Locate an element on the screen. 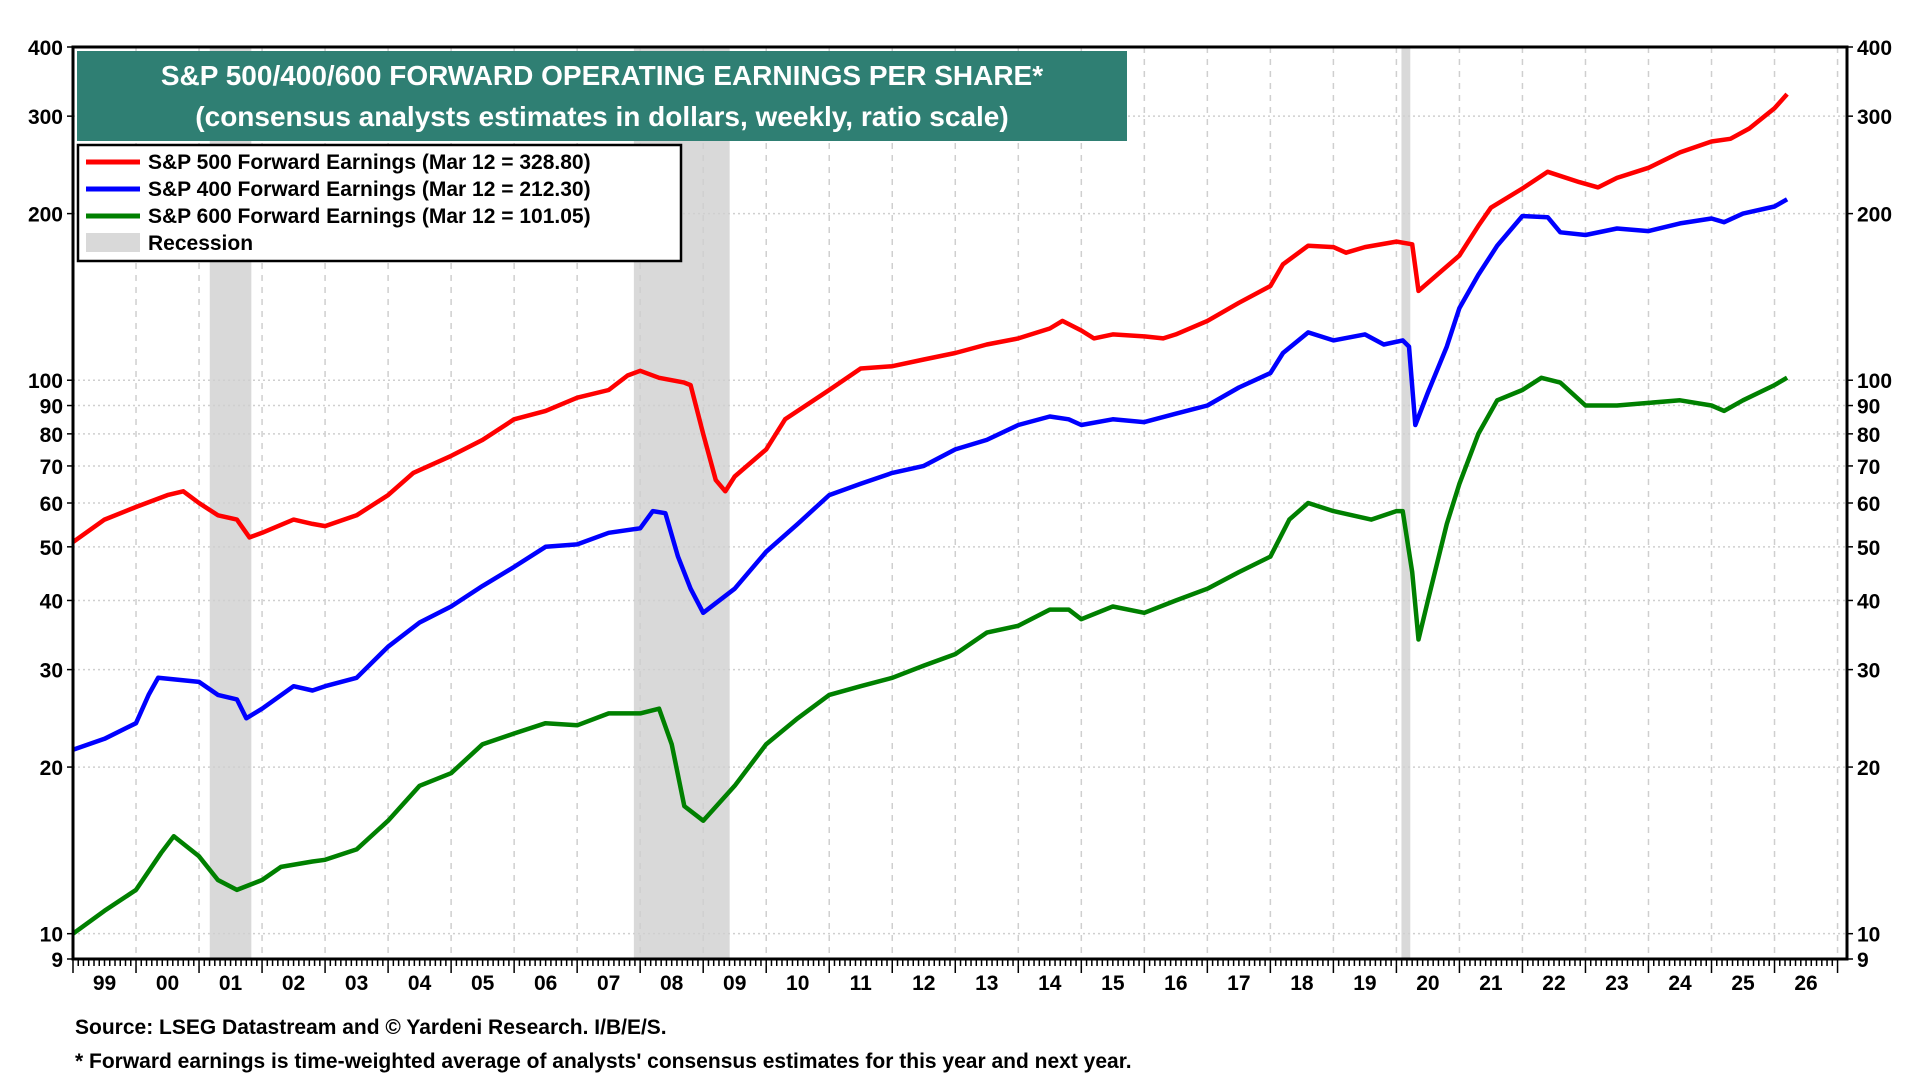 This screenshot has height=1080, width=1920. x-tick-label: 01 is located at coordinates (231, 983).